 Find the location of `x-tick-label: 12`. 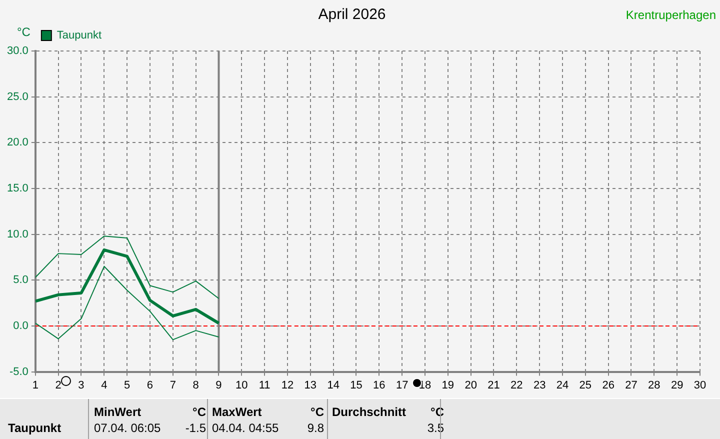

x-tick-label: 12 is located at coordinates (287, 385).